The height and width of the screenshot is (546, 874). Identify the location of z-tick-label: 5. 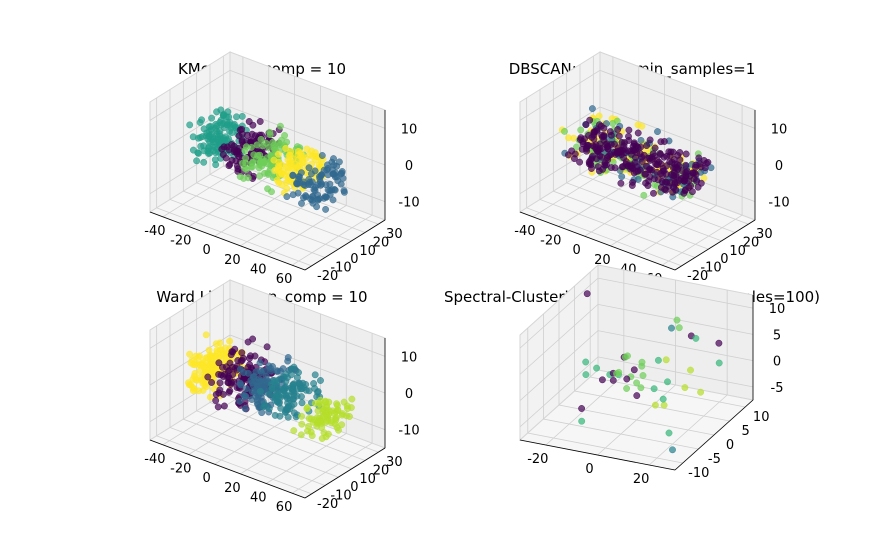
(777, 335).